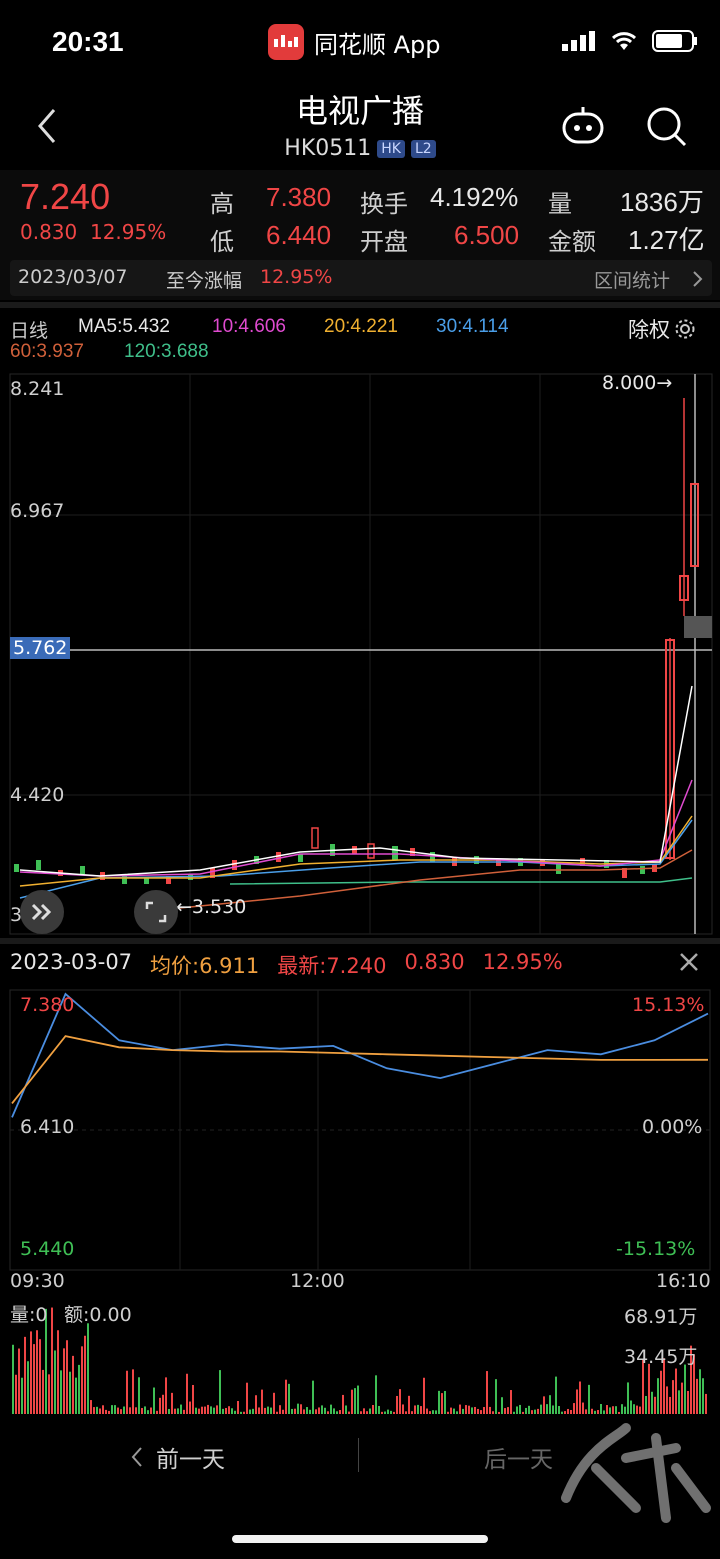  Describe the element at coordinates (656, 1249) in the screenshot. I see `intraday-pct-bottom: -15.13%` at that location.